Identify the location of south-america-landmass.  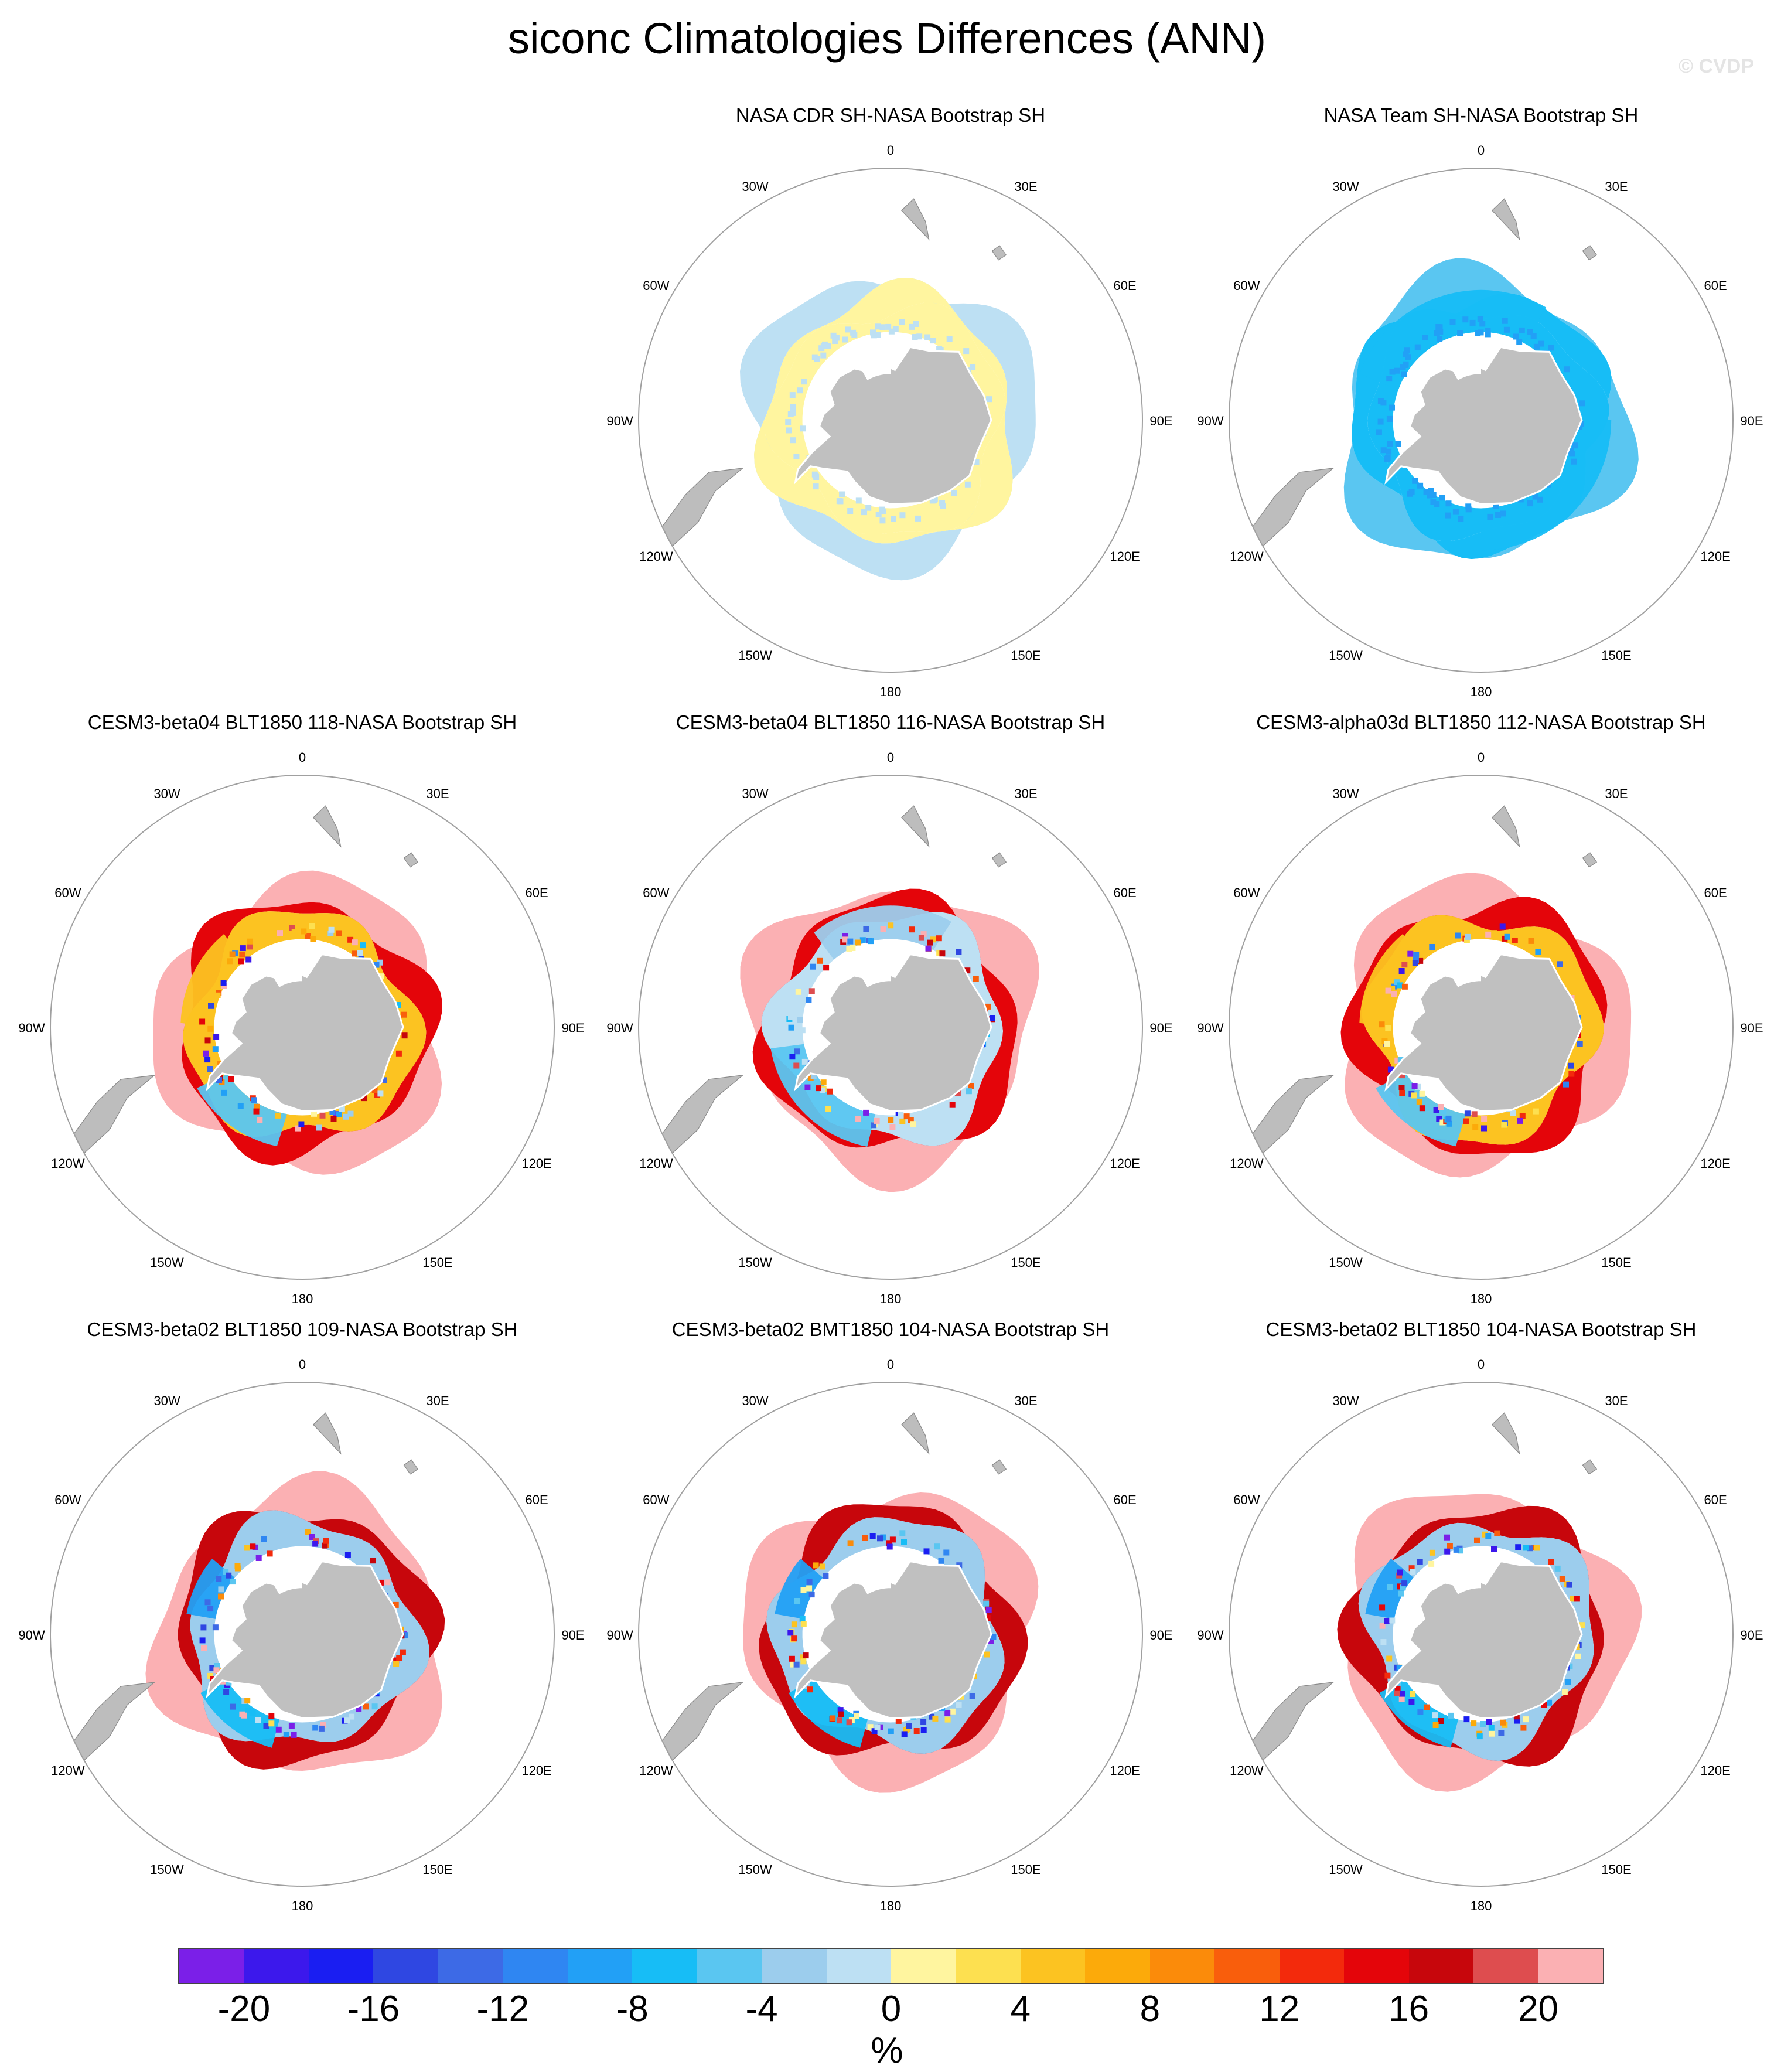
(702, 1721).